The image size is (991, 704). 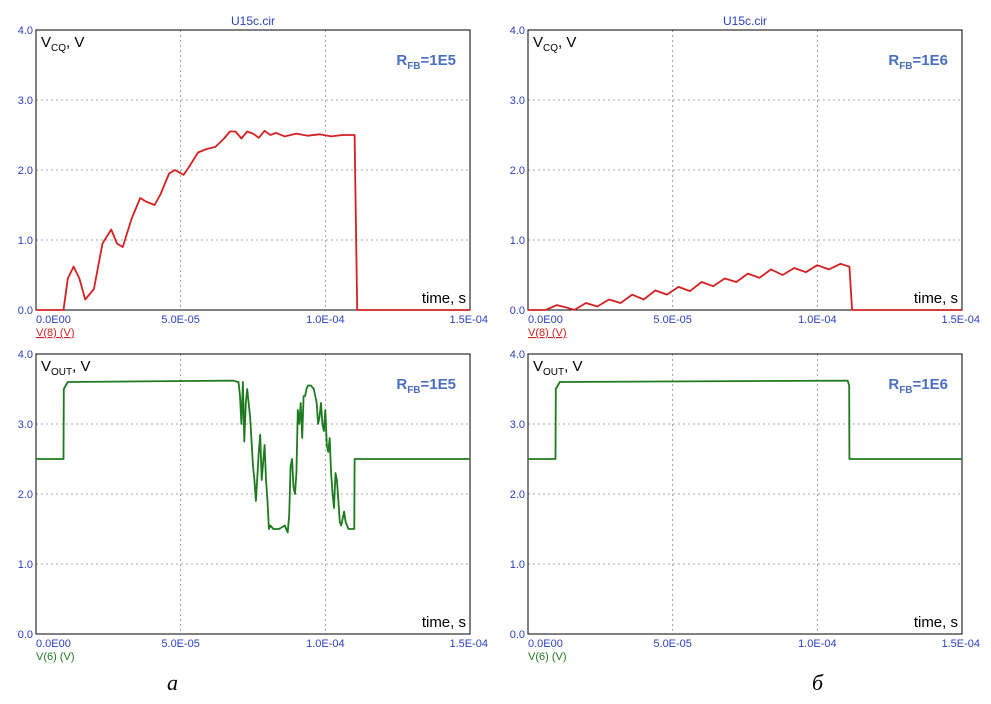 What do you see at coordinates (818, 682) in the screenshot?
I see `caption-b: б` at bounding box center [818, 682].